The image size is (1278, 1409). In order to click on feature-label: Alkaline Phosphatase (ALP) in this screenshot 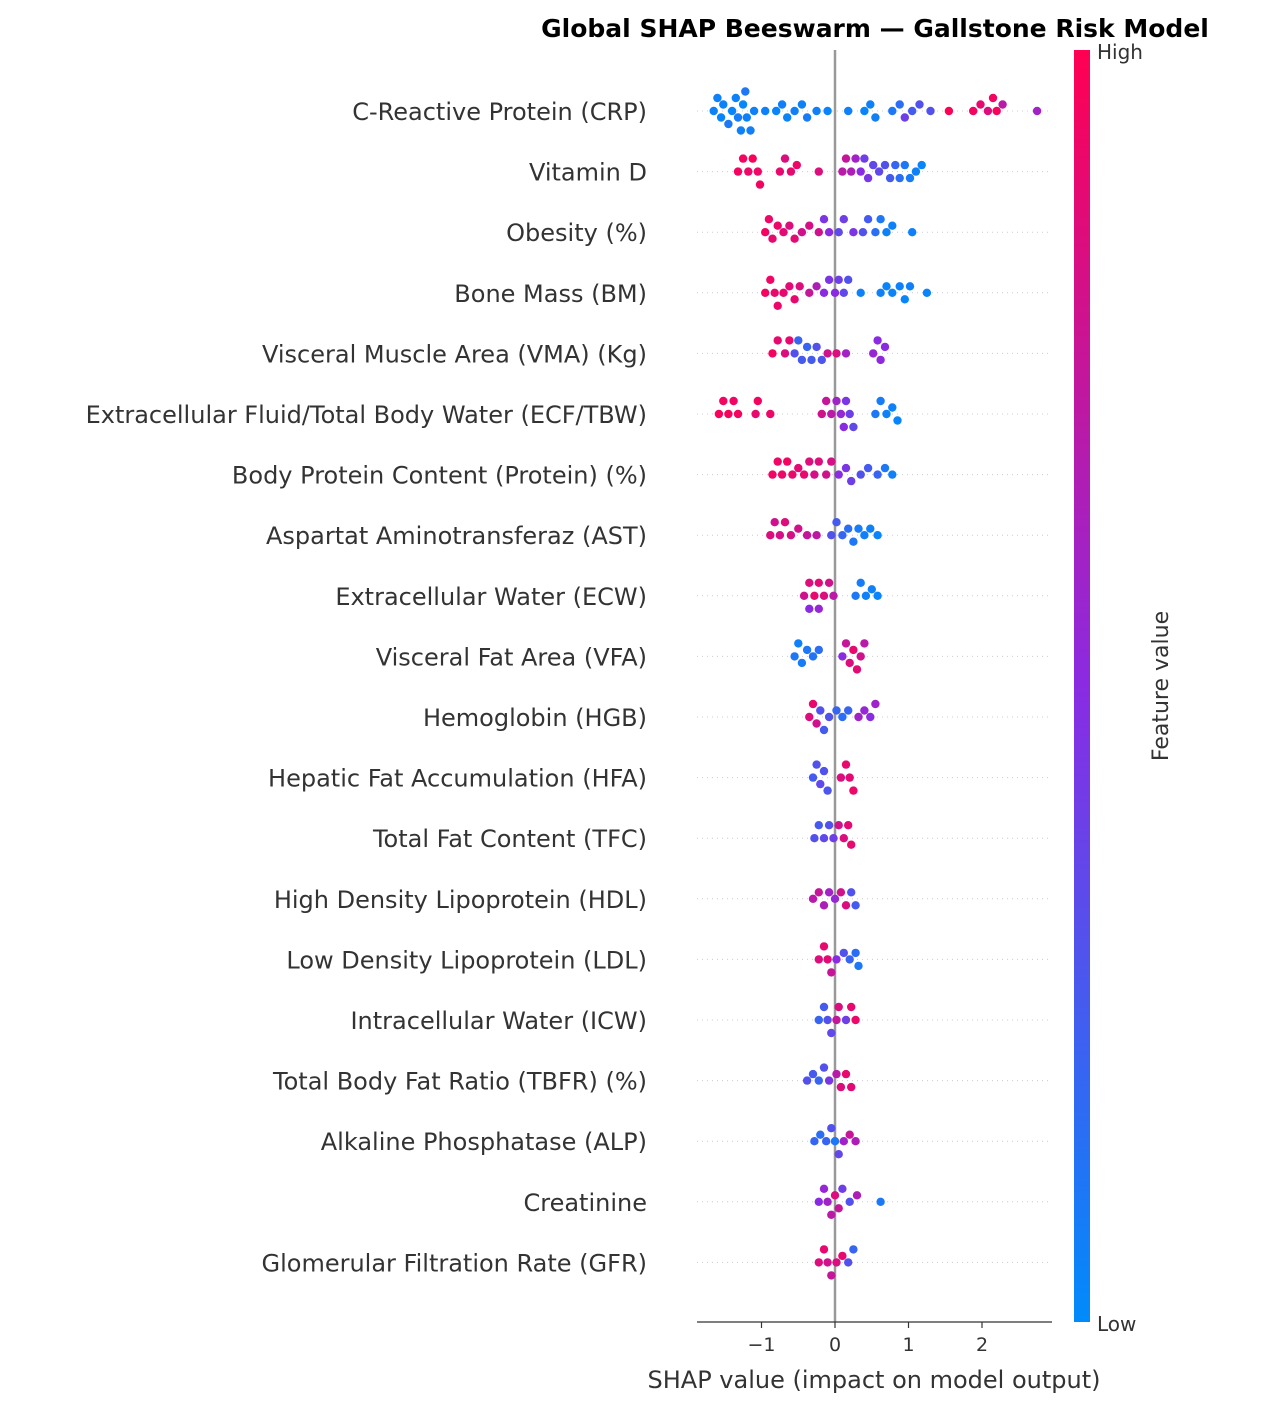, I will do `click(484, 1142)`.